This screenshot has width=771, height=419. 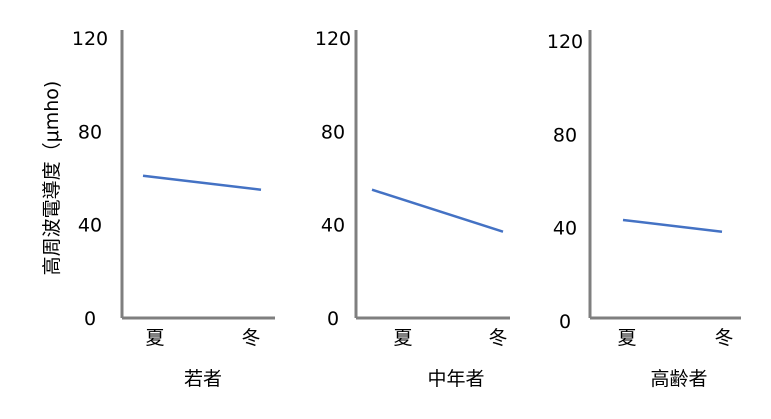 What do you see at coordinates (52, 178) in the screenshot?
I see `y-axis-label: 高周波電導度（μmho)` at bounding box center [52, 178].